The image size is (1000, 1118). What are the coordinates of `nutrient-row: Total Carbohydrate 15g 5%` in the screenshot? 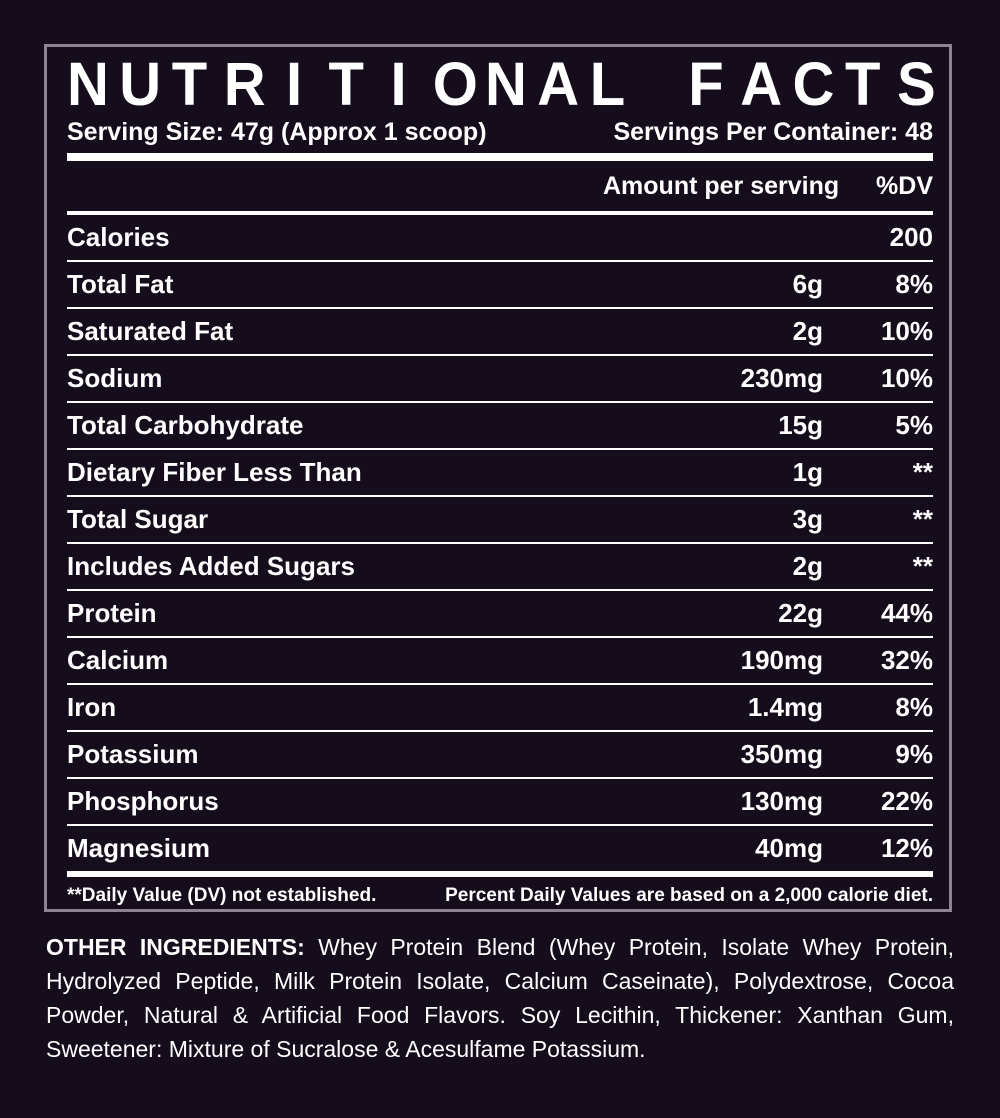 It's located at (500, 426).